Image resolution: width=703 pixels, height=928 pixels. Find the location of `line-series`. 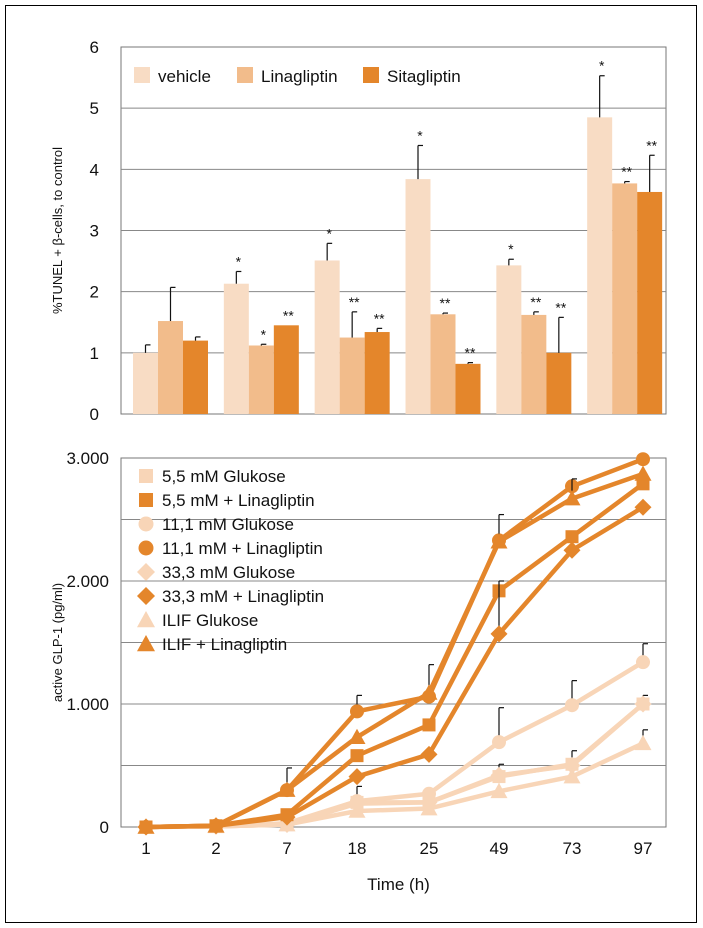

line-series is located at coordinates (394, 785).